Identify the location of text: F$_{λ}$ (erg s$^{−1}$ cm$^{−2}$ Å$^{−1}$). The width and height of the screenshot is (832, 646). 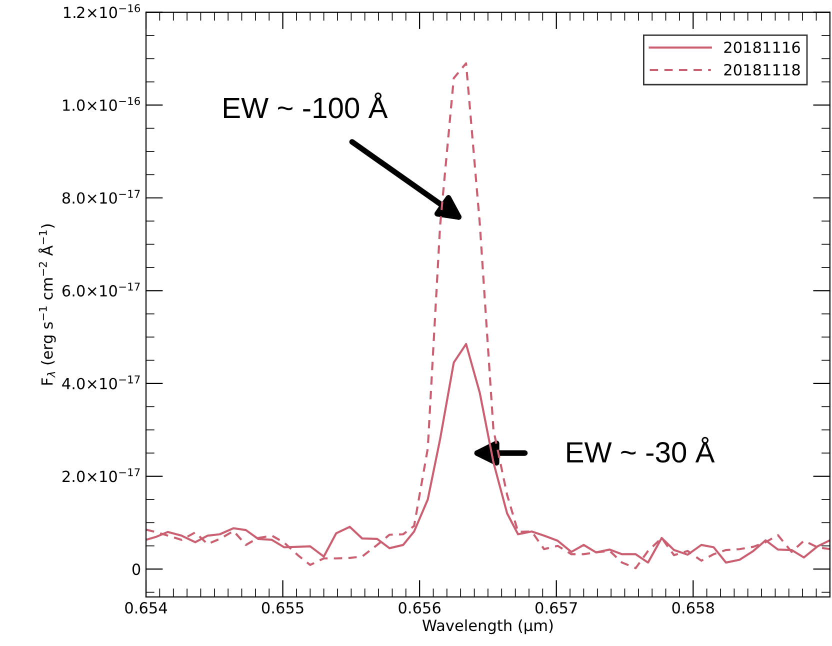
(47, 304).